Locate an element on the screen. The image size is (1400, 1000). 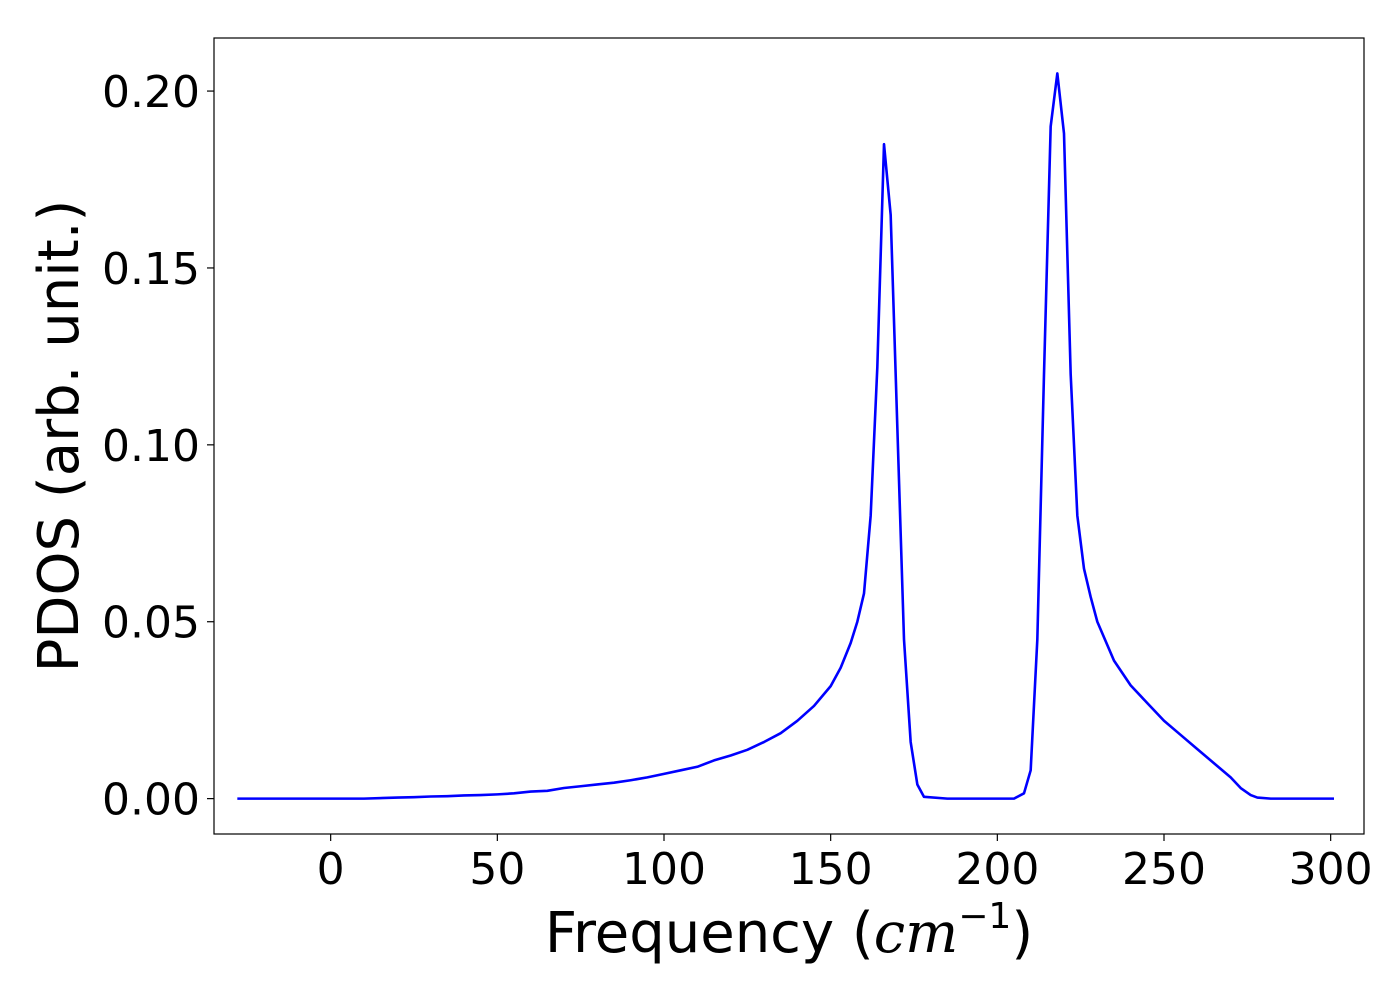
y-tick-label: 0.05 is located at coordinates (151, 623).